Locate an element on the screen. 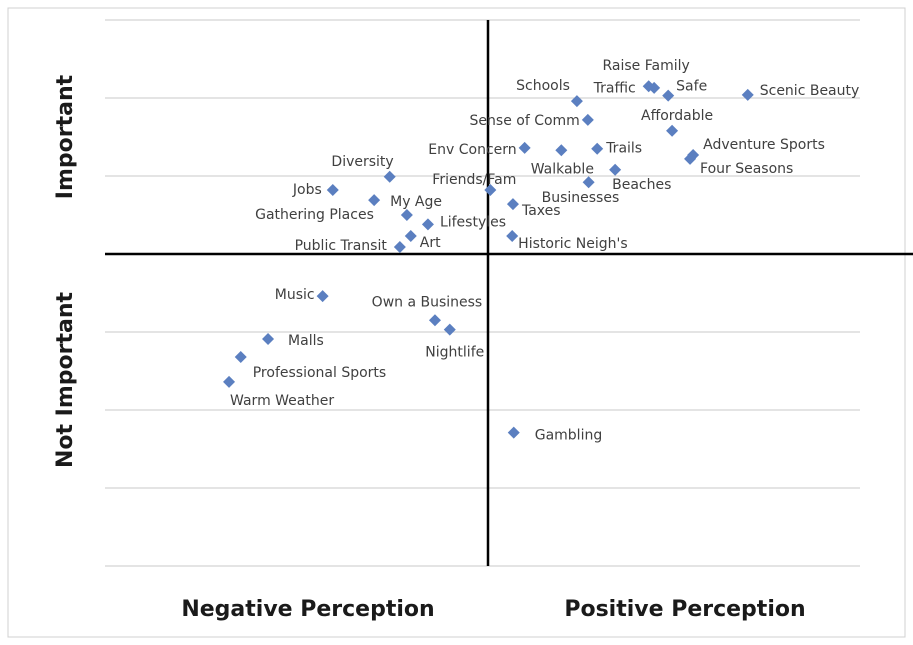 The image size is (913, 645). point-label: Schools is located at coordinates (543, 86).